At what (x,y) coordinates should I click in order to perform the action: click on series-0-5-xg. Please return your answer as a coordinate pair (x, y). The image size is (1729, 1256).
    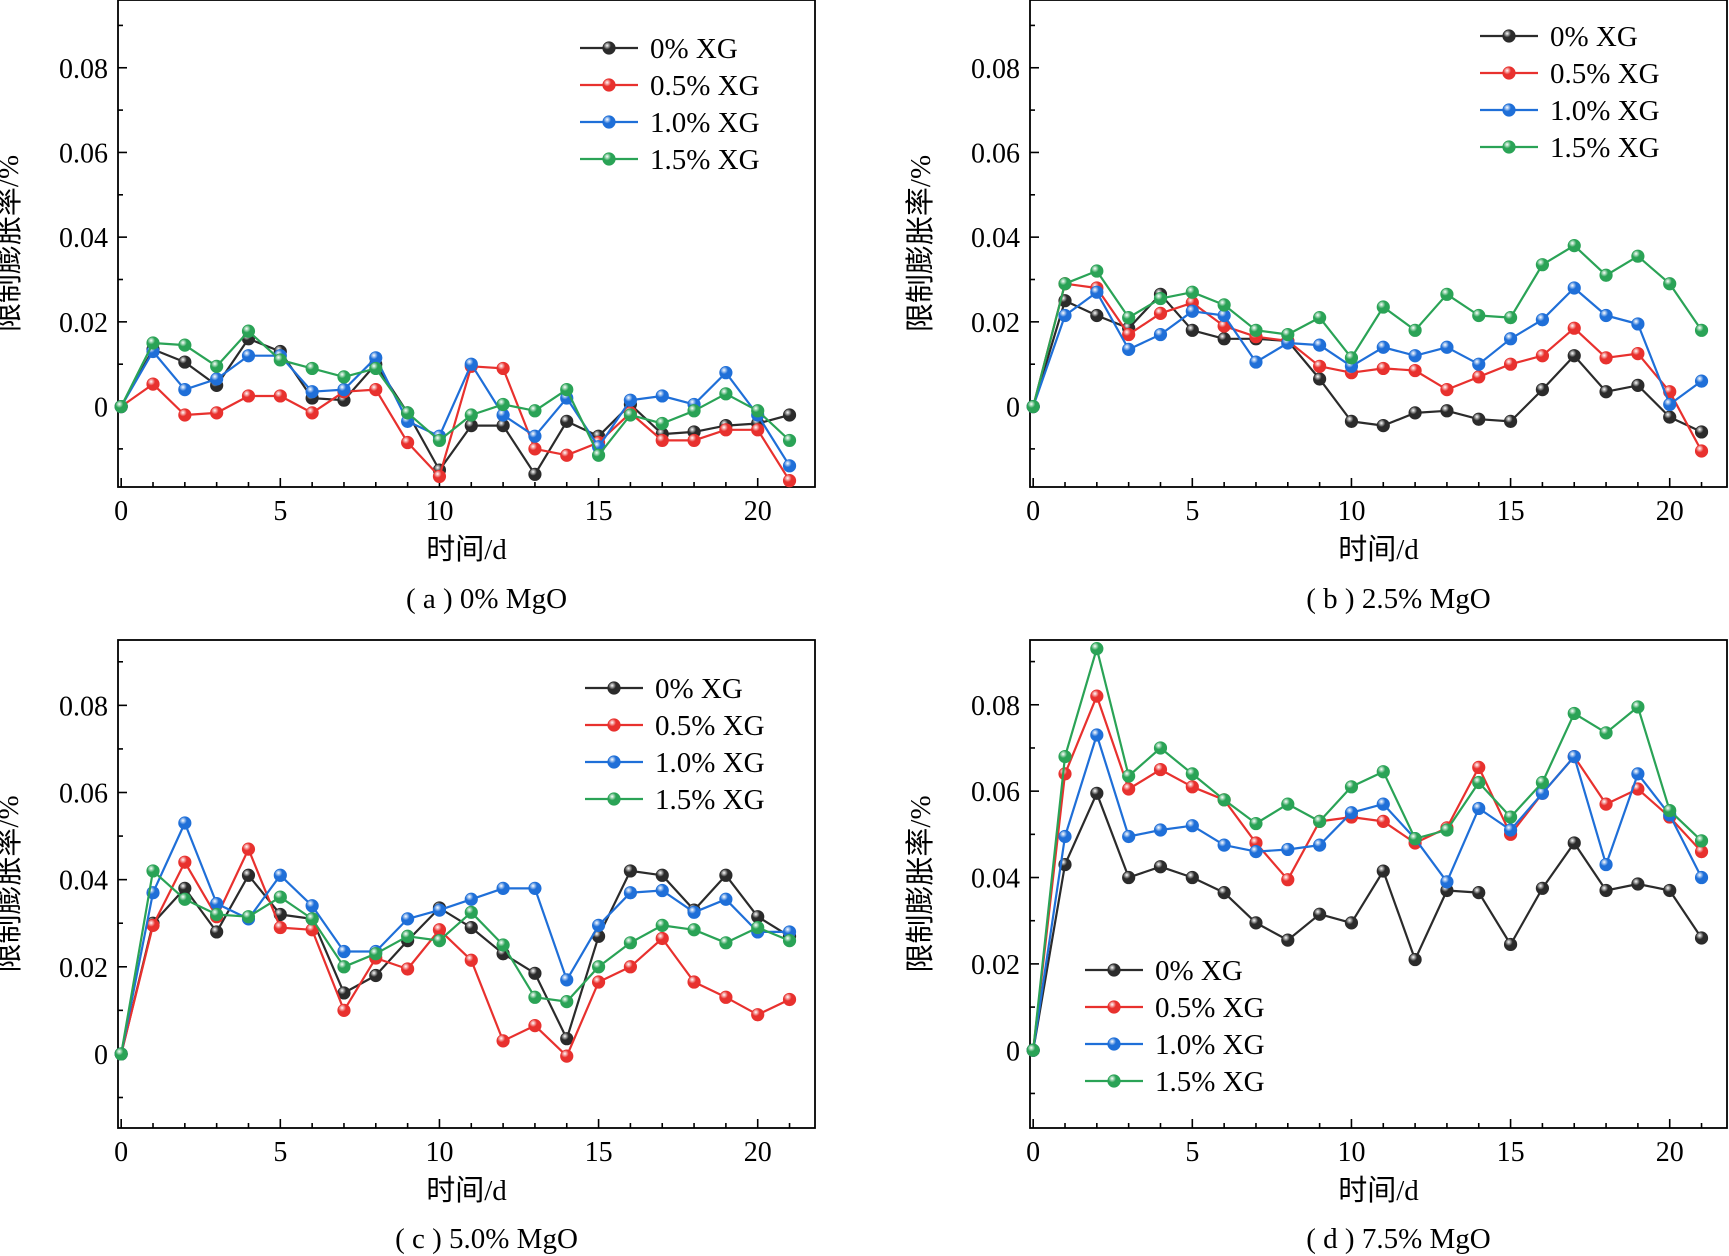
    Looking at the image, I should click on (455, 952).